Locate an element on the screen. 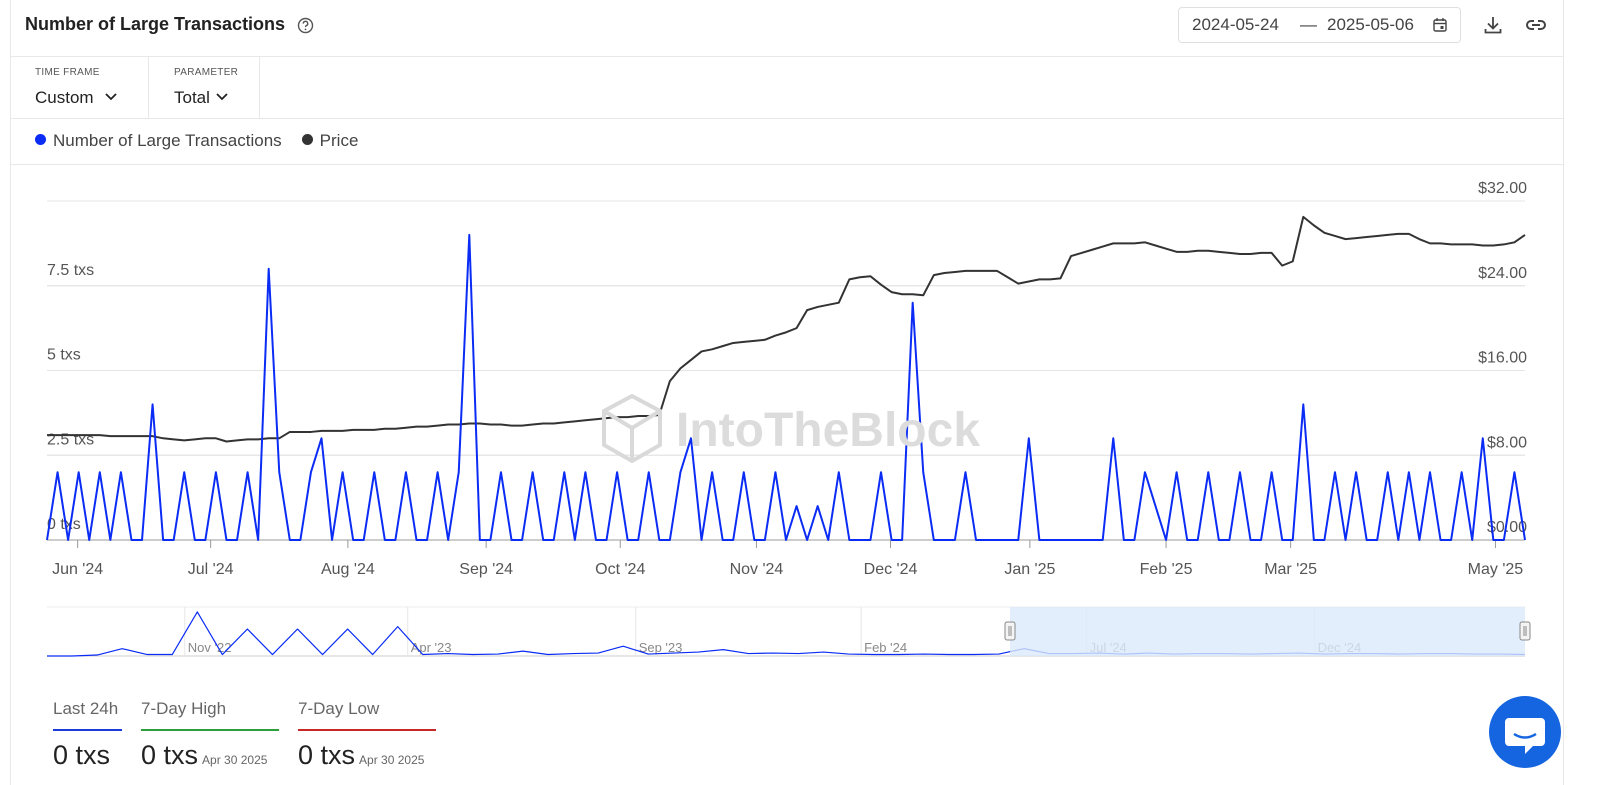 This screenshot has width=1600, height=785. legend-label: Price is located at coordinates (339, 140).